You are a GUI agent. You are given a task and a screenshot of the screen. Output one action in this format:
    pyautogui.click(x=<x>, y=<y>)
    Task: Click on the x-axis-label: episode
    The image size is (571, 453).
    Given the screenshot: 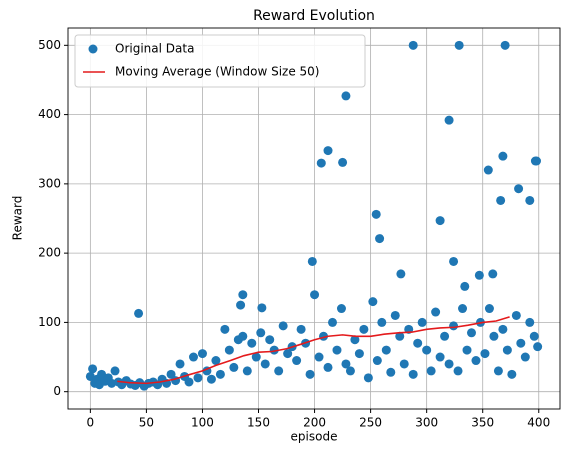 What is the action you would take?
    pyautogui.click(x=314, y=437)
    